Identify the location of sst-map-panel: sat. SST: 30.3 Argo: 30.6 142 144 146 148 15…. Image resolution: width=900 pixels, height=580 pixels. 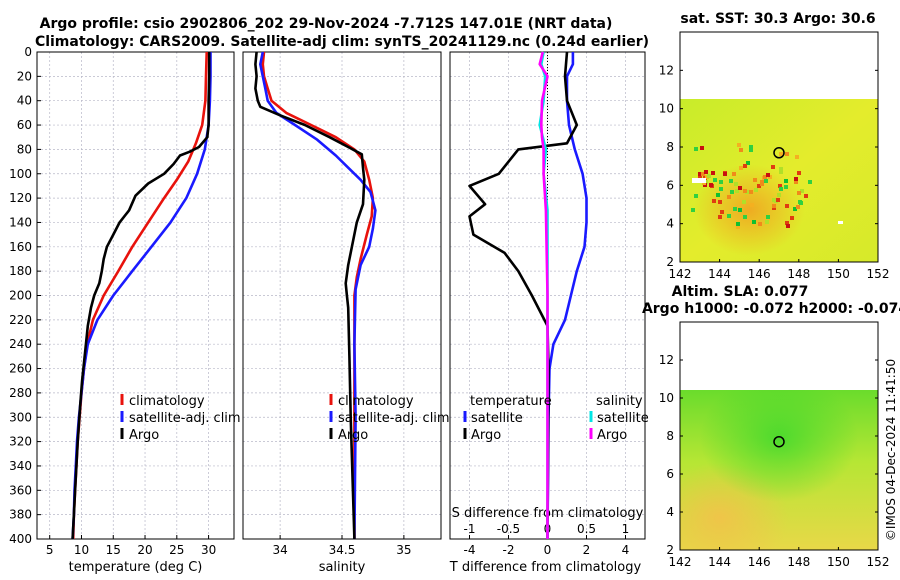
(774, 146).